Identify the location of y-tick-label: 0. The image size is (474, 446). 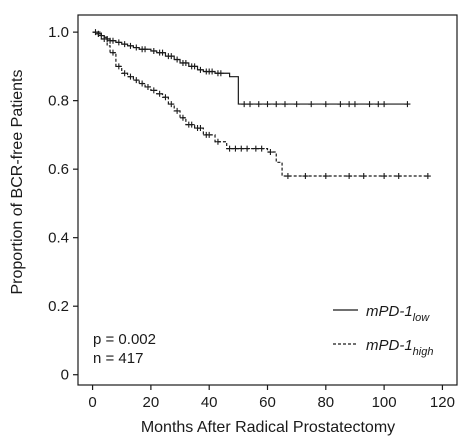
(65, 375).